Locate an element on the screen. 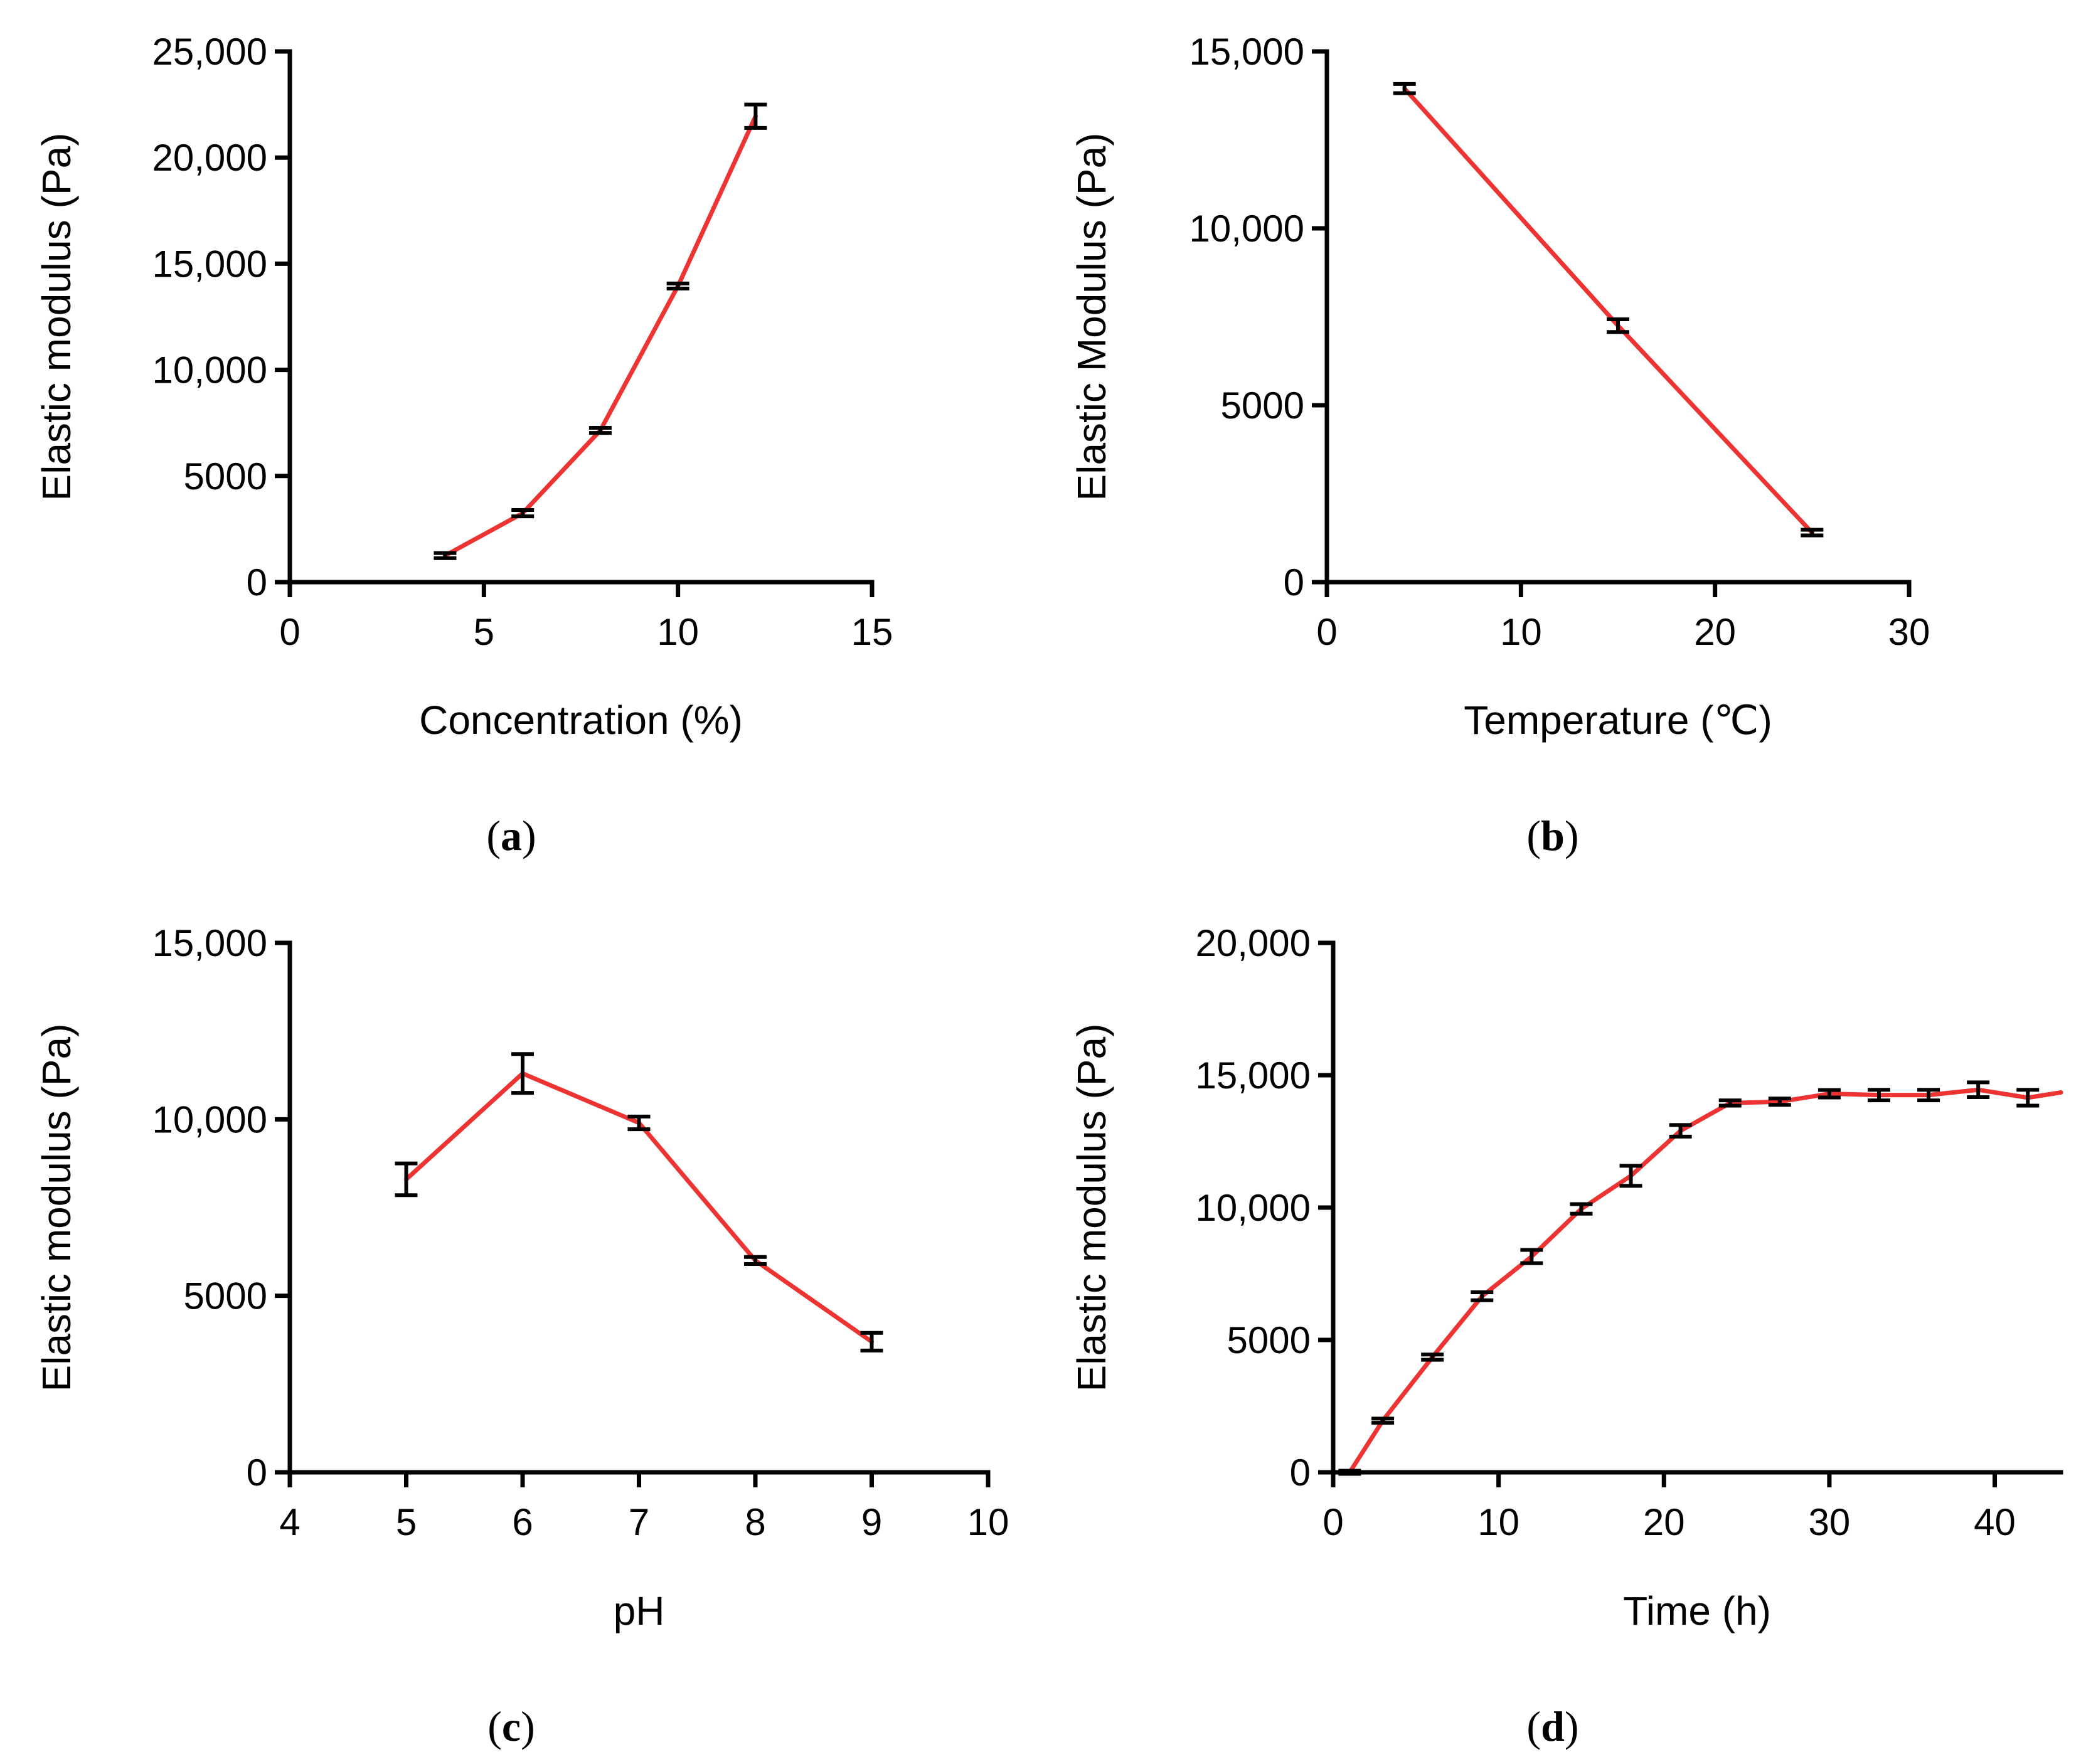 This screenshot has height=1764, width=2086. x-axis-title: pH is located at coordinates (639, 1611).